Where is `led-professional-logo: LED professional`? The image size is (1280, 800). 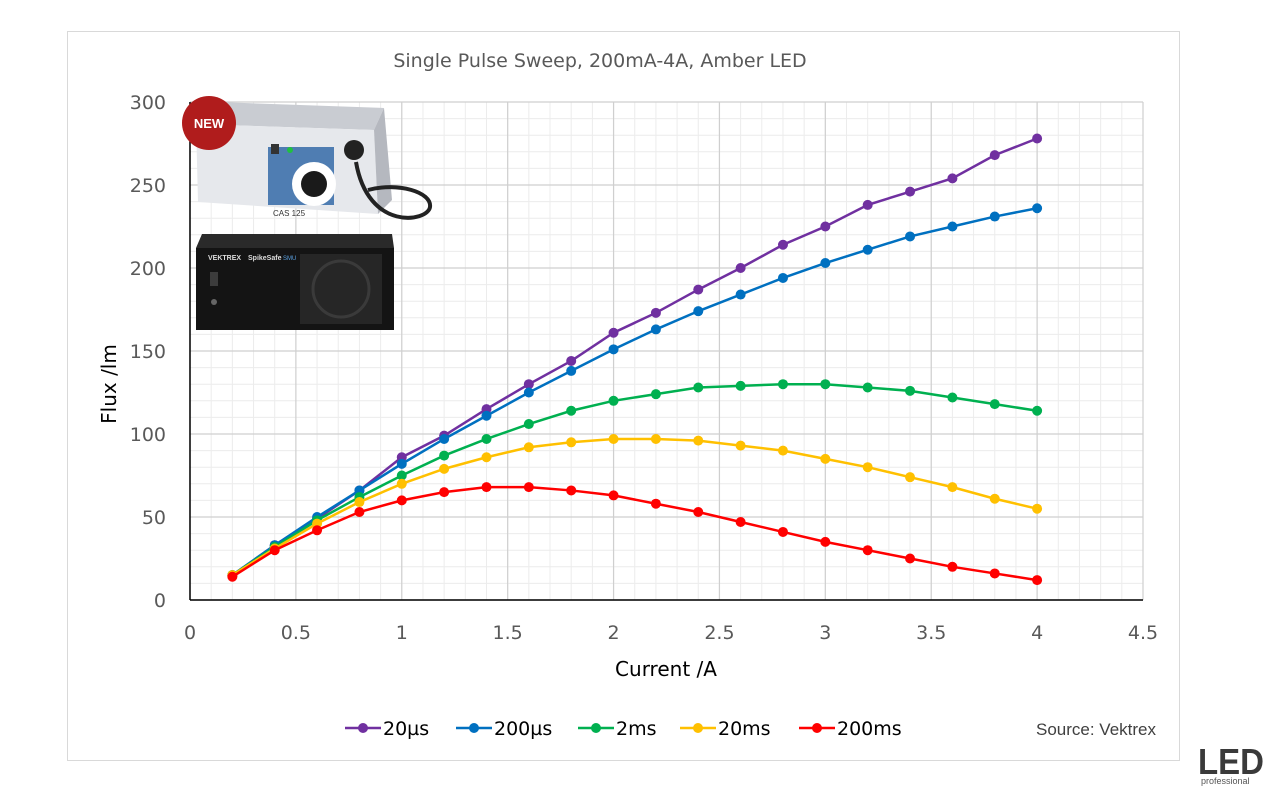 led-professional-logo: LED professional is located at coordinates (1231, 764).